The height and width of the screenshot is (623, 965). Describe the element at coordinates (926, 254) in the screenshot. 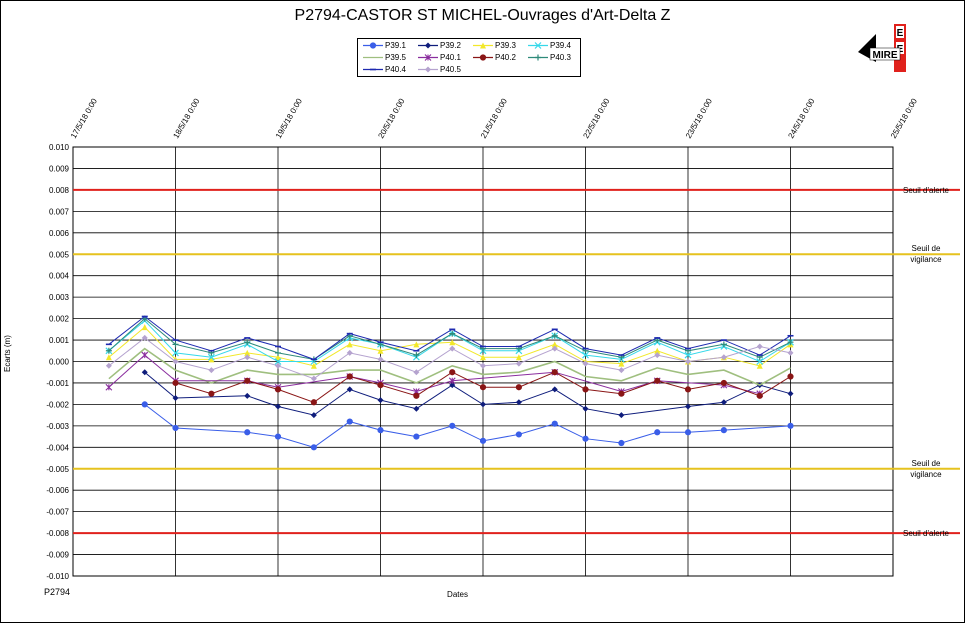

I see `threshold-label: Seuil de vigilance` at that location.